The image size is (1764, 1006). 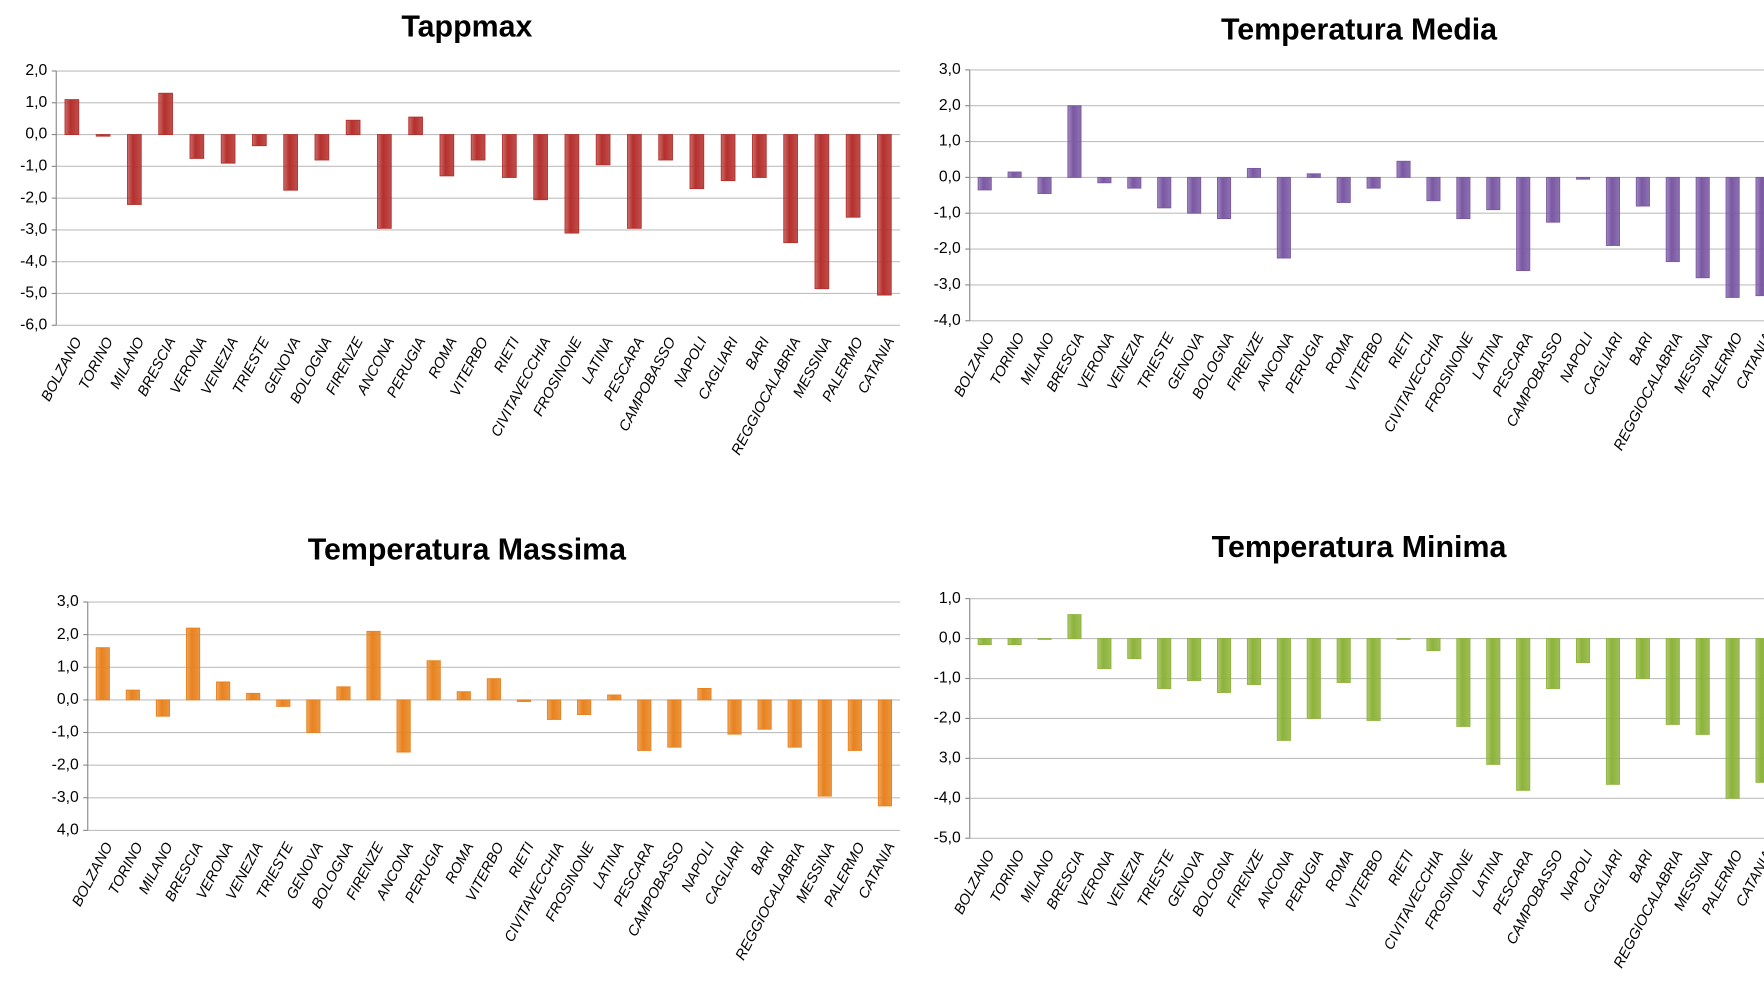 I want to click on y-tick-label: 3,0, so click(x=68, y=601).